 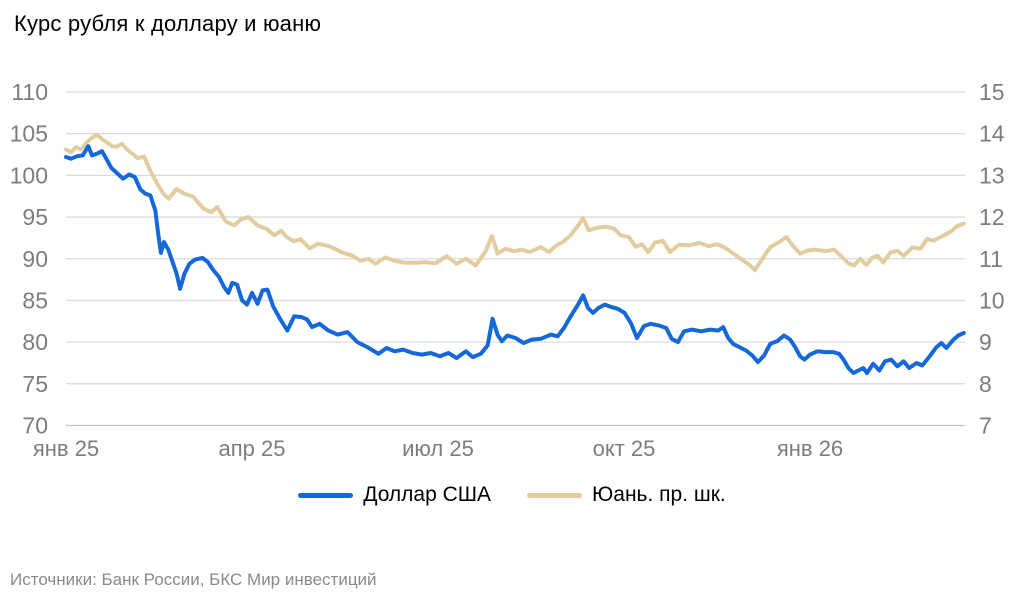 I want to click on y-axis-right-label-12: 12, so click(x=992, y=217).